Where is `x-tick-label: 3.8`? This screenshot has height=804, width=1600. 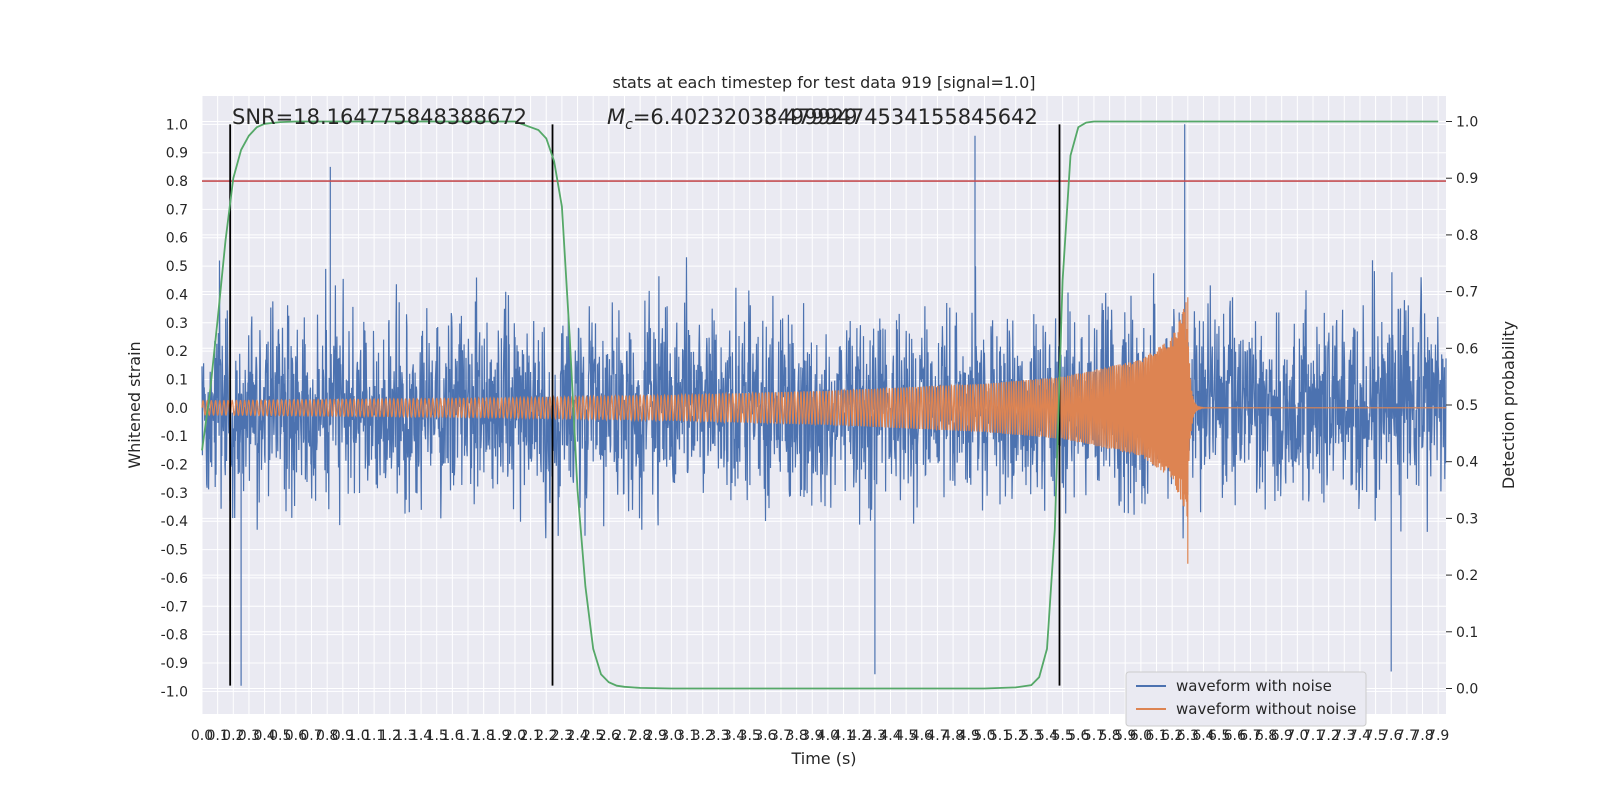 x-tick-label: 3.8 is located at coordinates (796, 736).